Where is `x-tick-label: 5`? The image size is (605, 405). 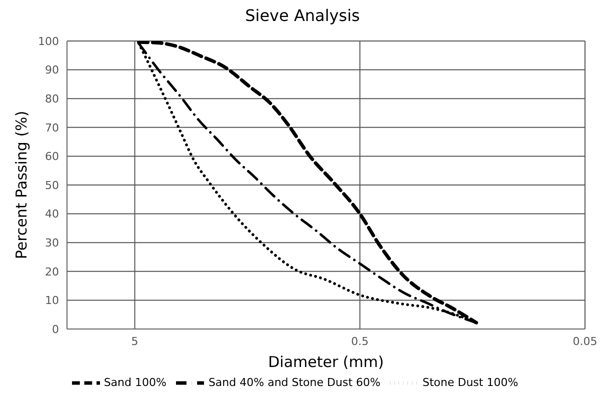
x-tick-label: 5 is located at coordinates (134, 341).